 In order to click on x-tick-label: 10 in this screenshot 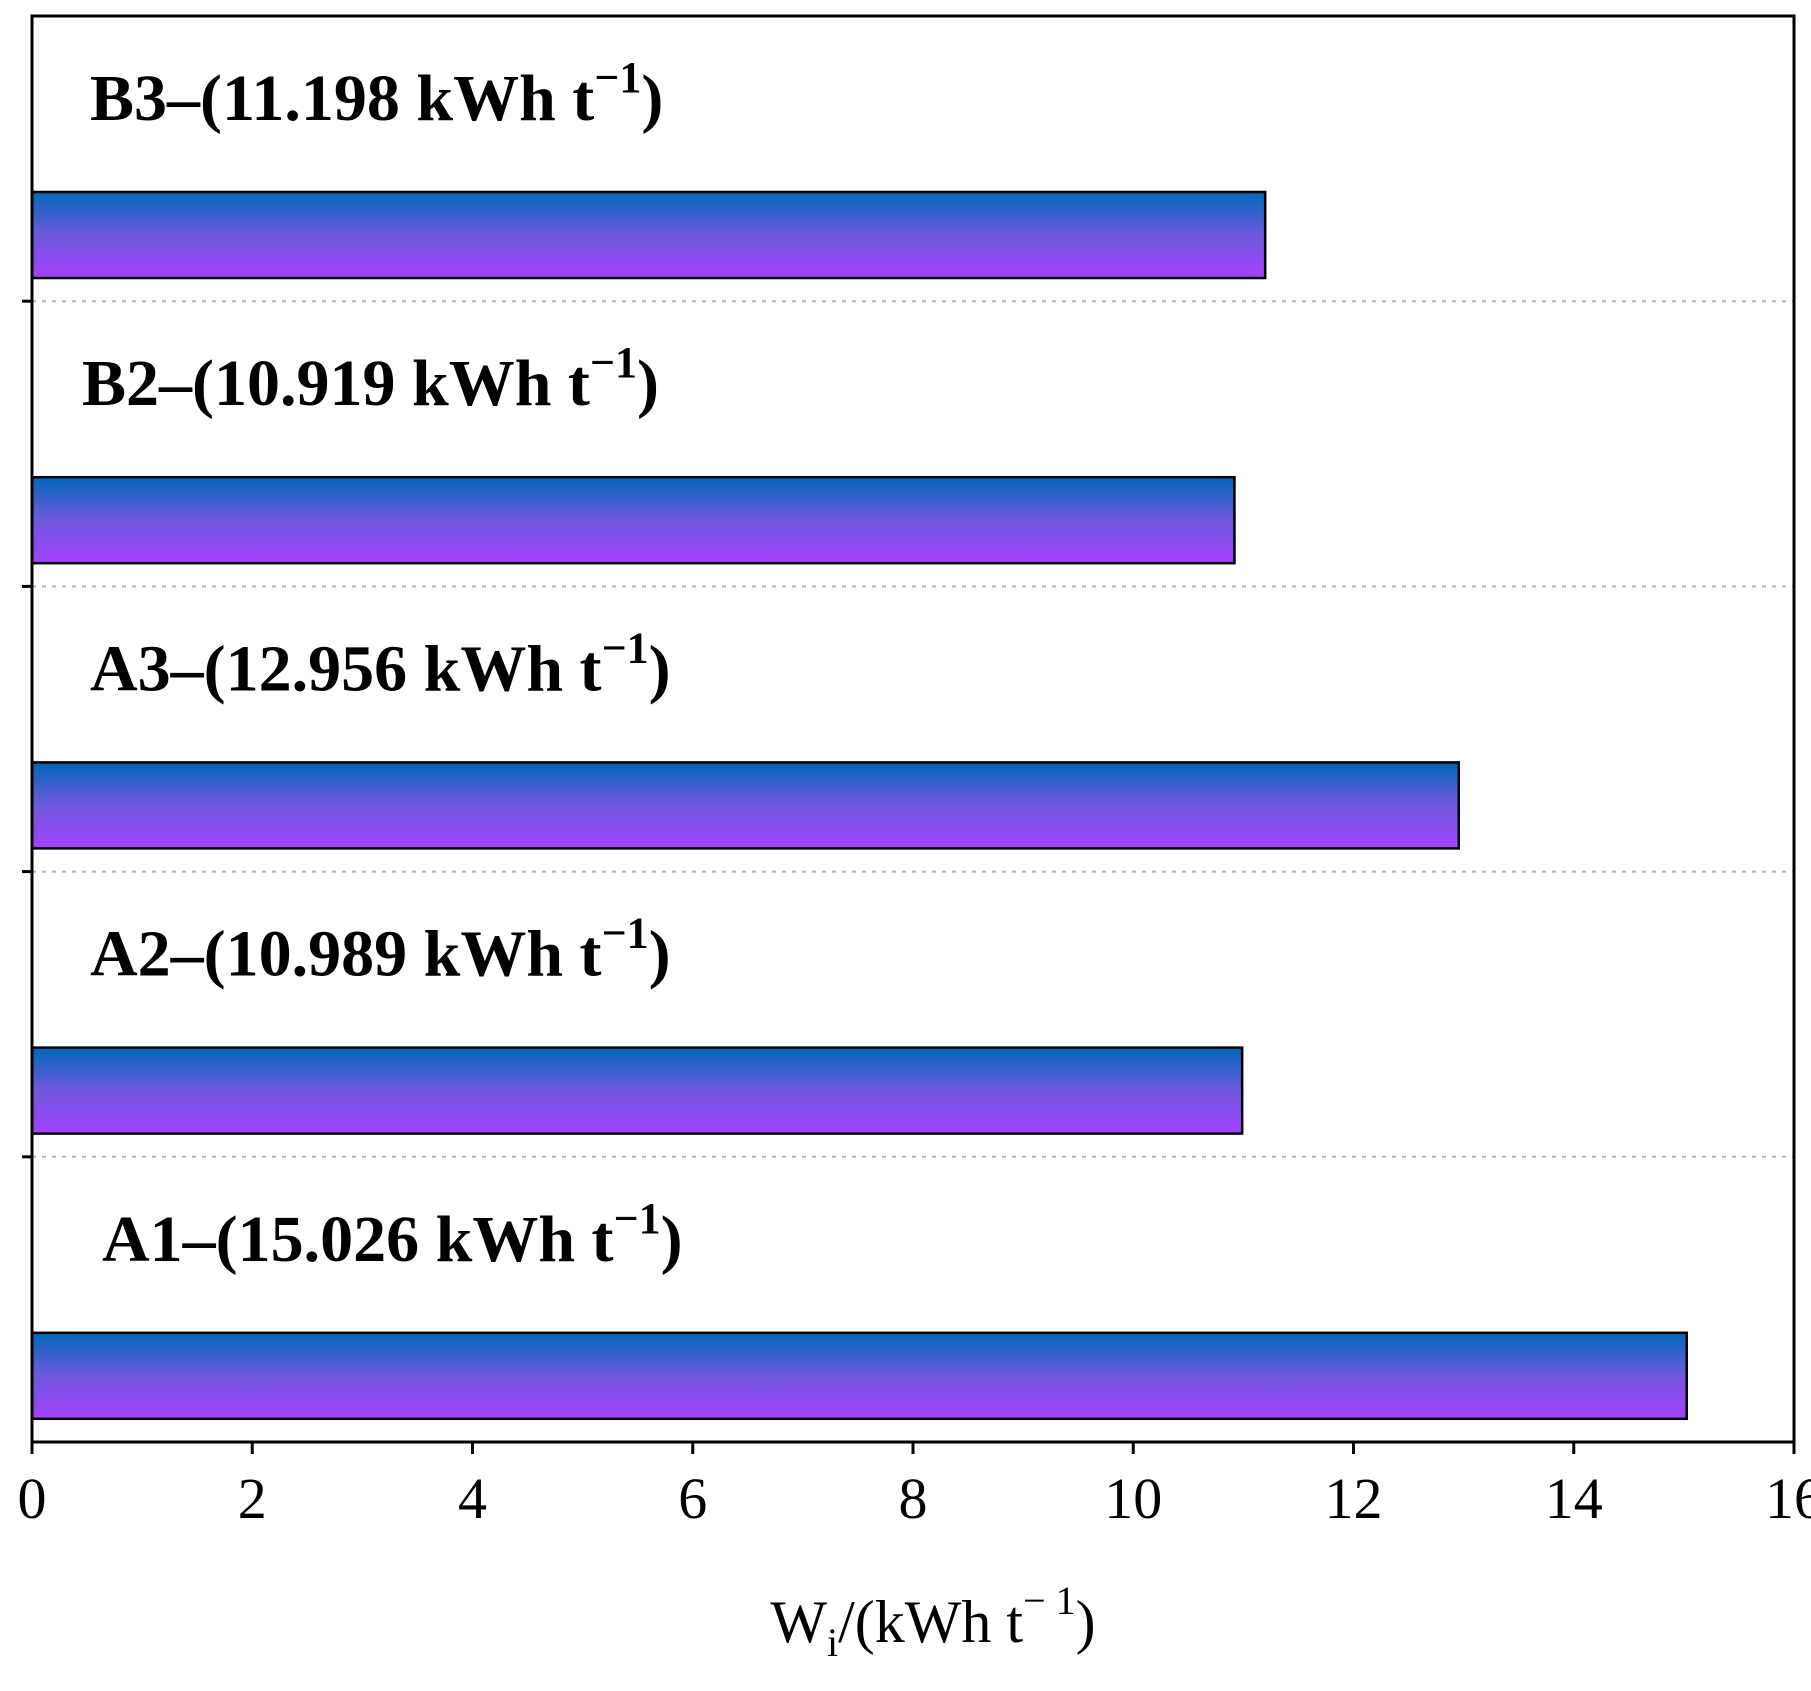, I will do `click(1133, 1498)`.